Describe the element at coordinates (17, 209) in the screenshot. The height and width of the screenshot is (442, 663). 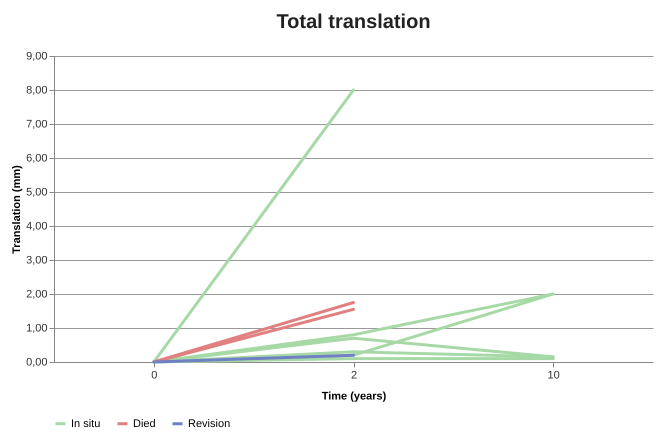
I see `y-axis-title: Translation (mm)` at that location.